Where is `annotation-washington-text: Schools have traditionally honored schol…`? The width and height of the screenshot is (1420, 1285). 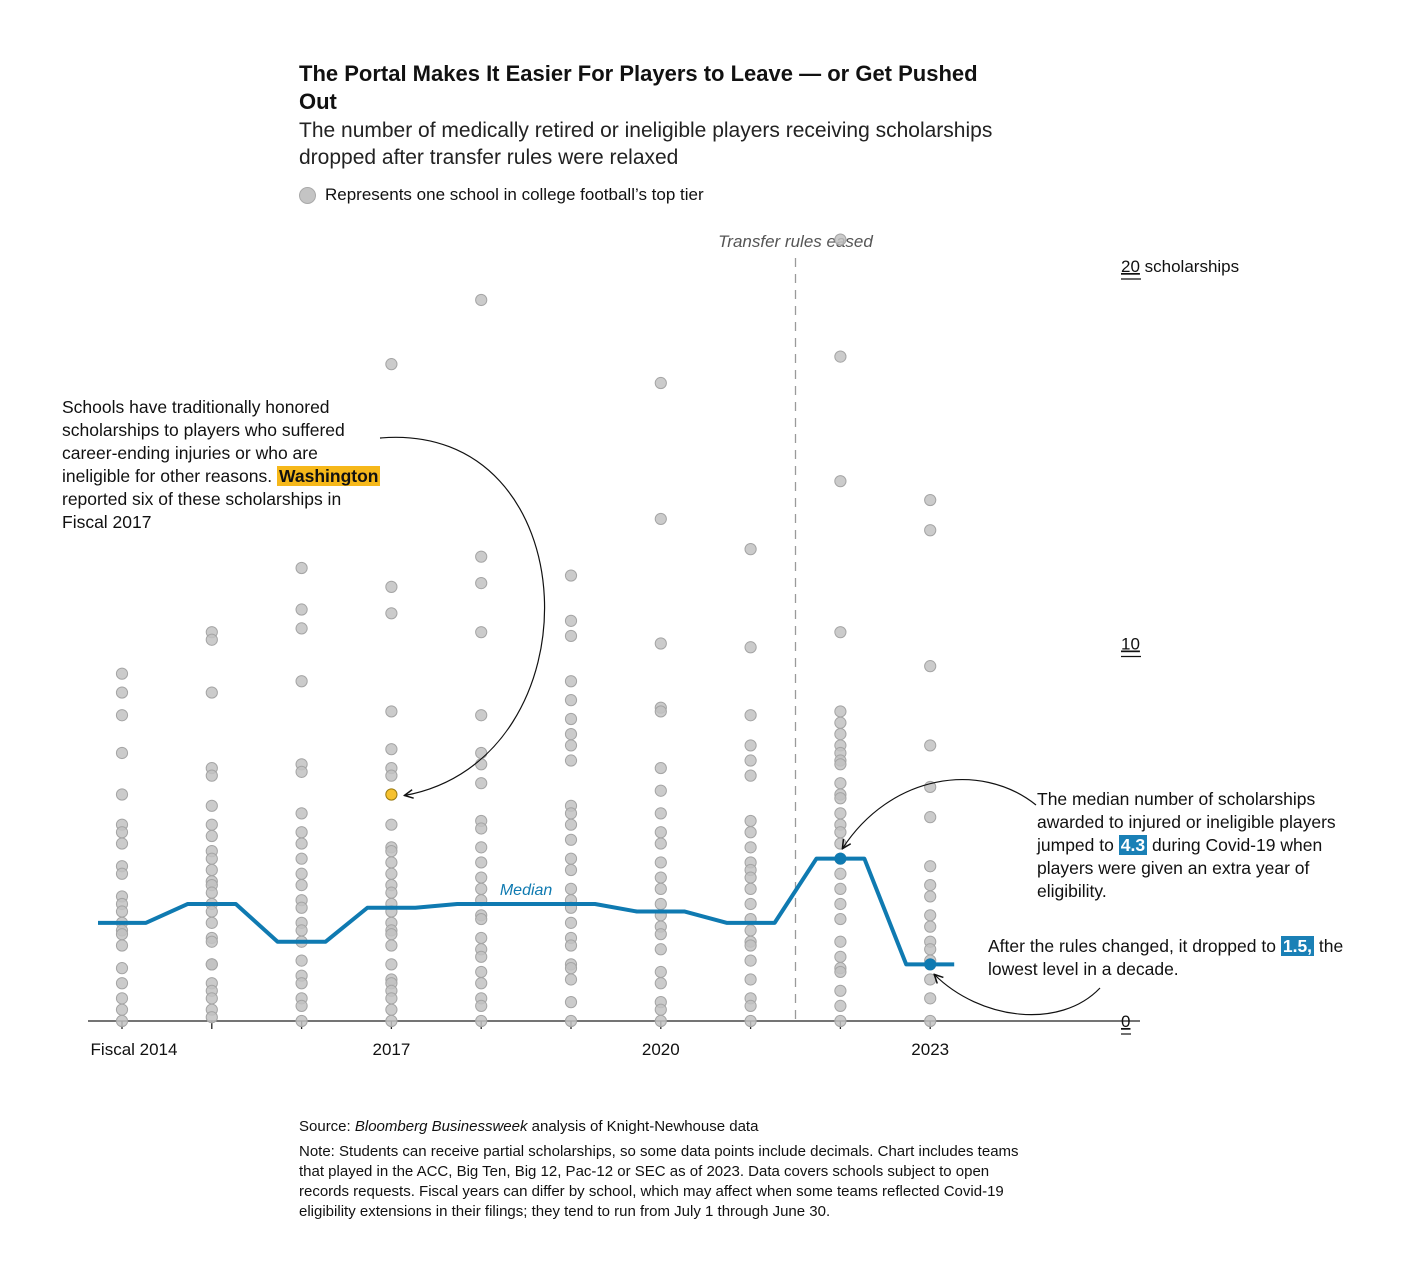
annotation-washington-text: Schools have traditionally honored schol… is located at coordinates (203, 441).